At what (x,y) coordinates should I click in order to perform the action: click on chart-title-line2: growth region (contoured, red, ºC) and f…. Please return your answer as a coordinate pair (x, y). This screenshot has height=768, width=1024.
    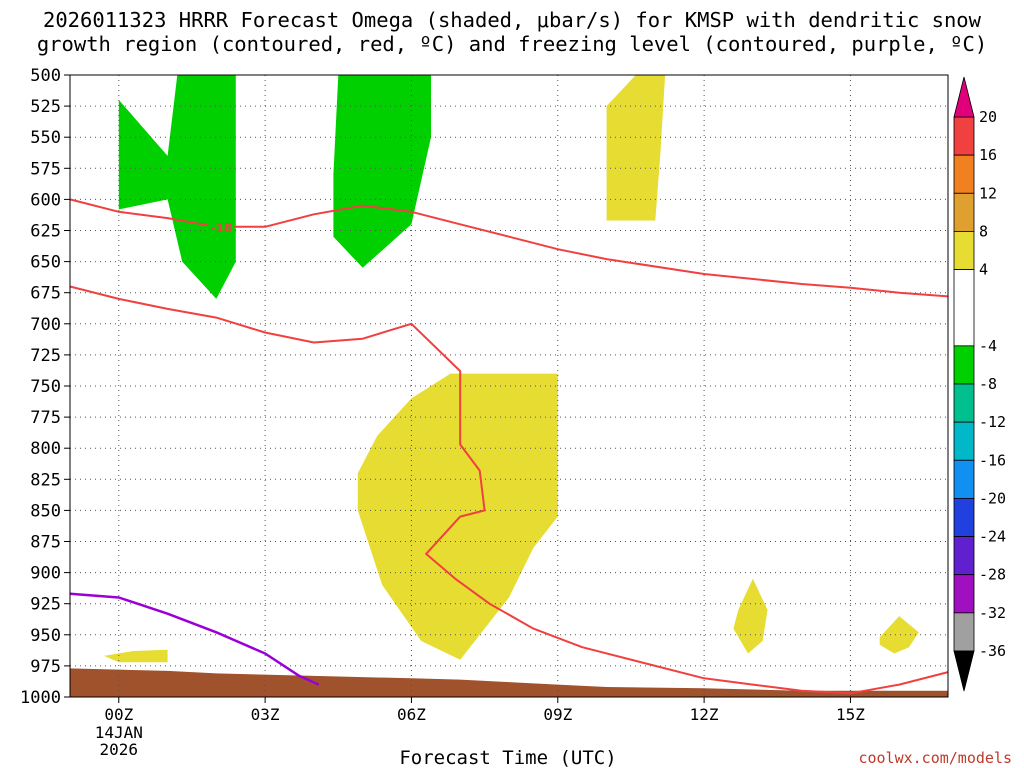
    Looking at the image, I should click on (512, 44).